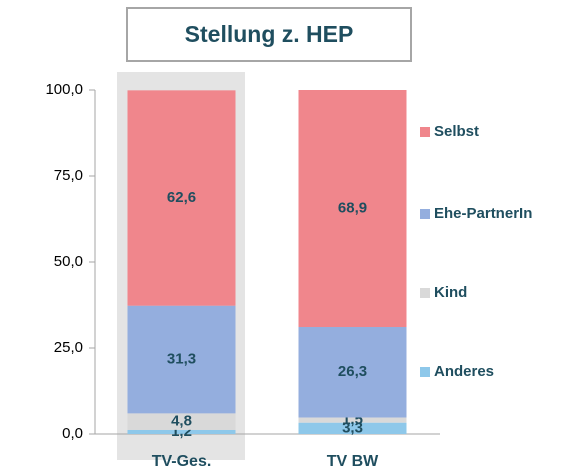 This screenshot has width=585, height=472. What do you see at coordinates (450, 292) in the screenshot?
I see `legend-label: Kind` at bounding box center [450, 292].